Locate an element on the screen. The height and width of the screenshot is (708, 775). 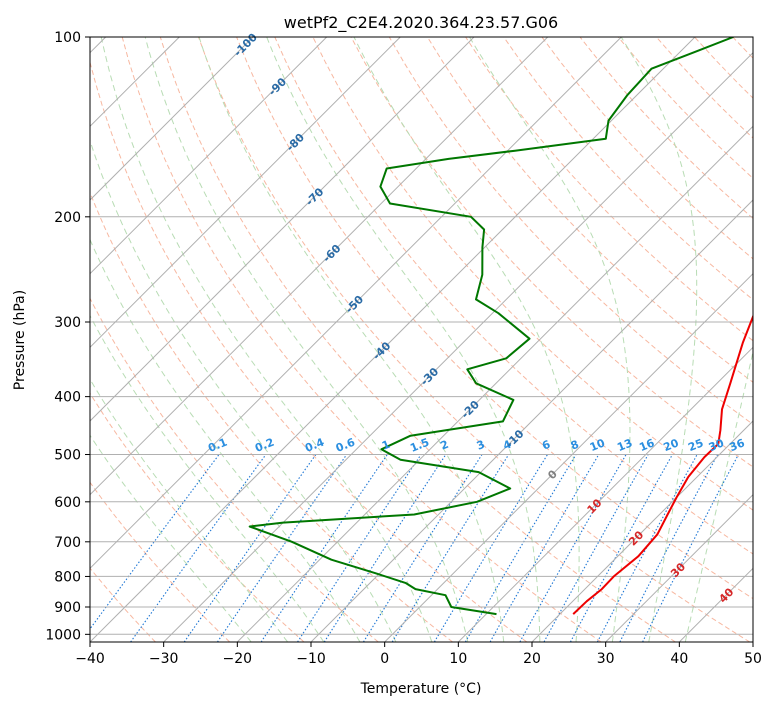
mixing-ratio-label: 0.2 is located at coordinates (264, 445).